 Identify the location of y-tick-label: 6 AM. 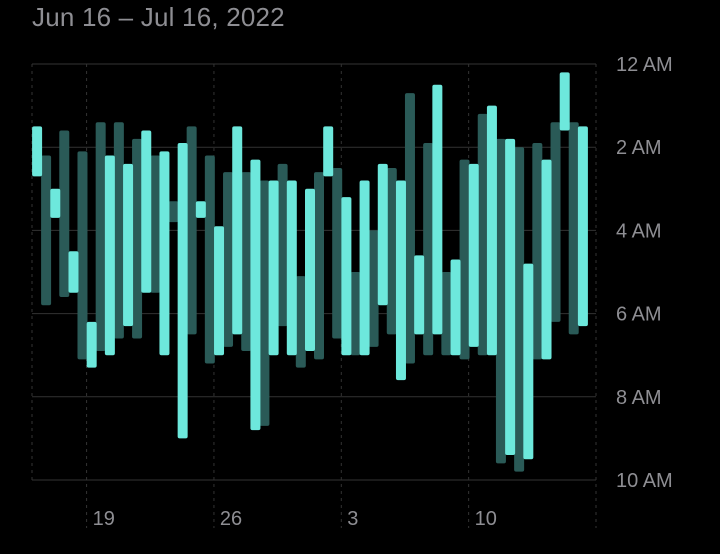
(639, 315).